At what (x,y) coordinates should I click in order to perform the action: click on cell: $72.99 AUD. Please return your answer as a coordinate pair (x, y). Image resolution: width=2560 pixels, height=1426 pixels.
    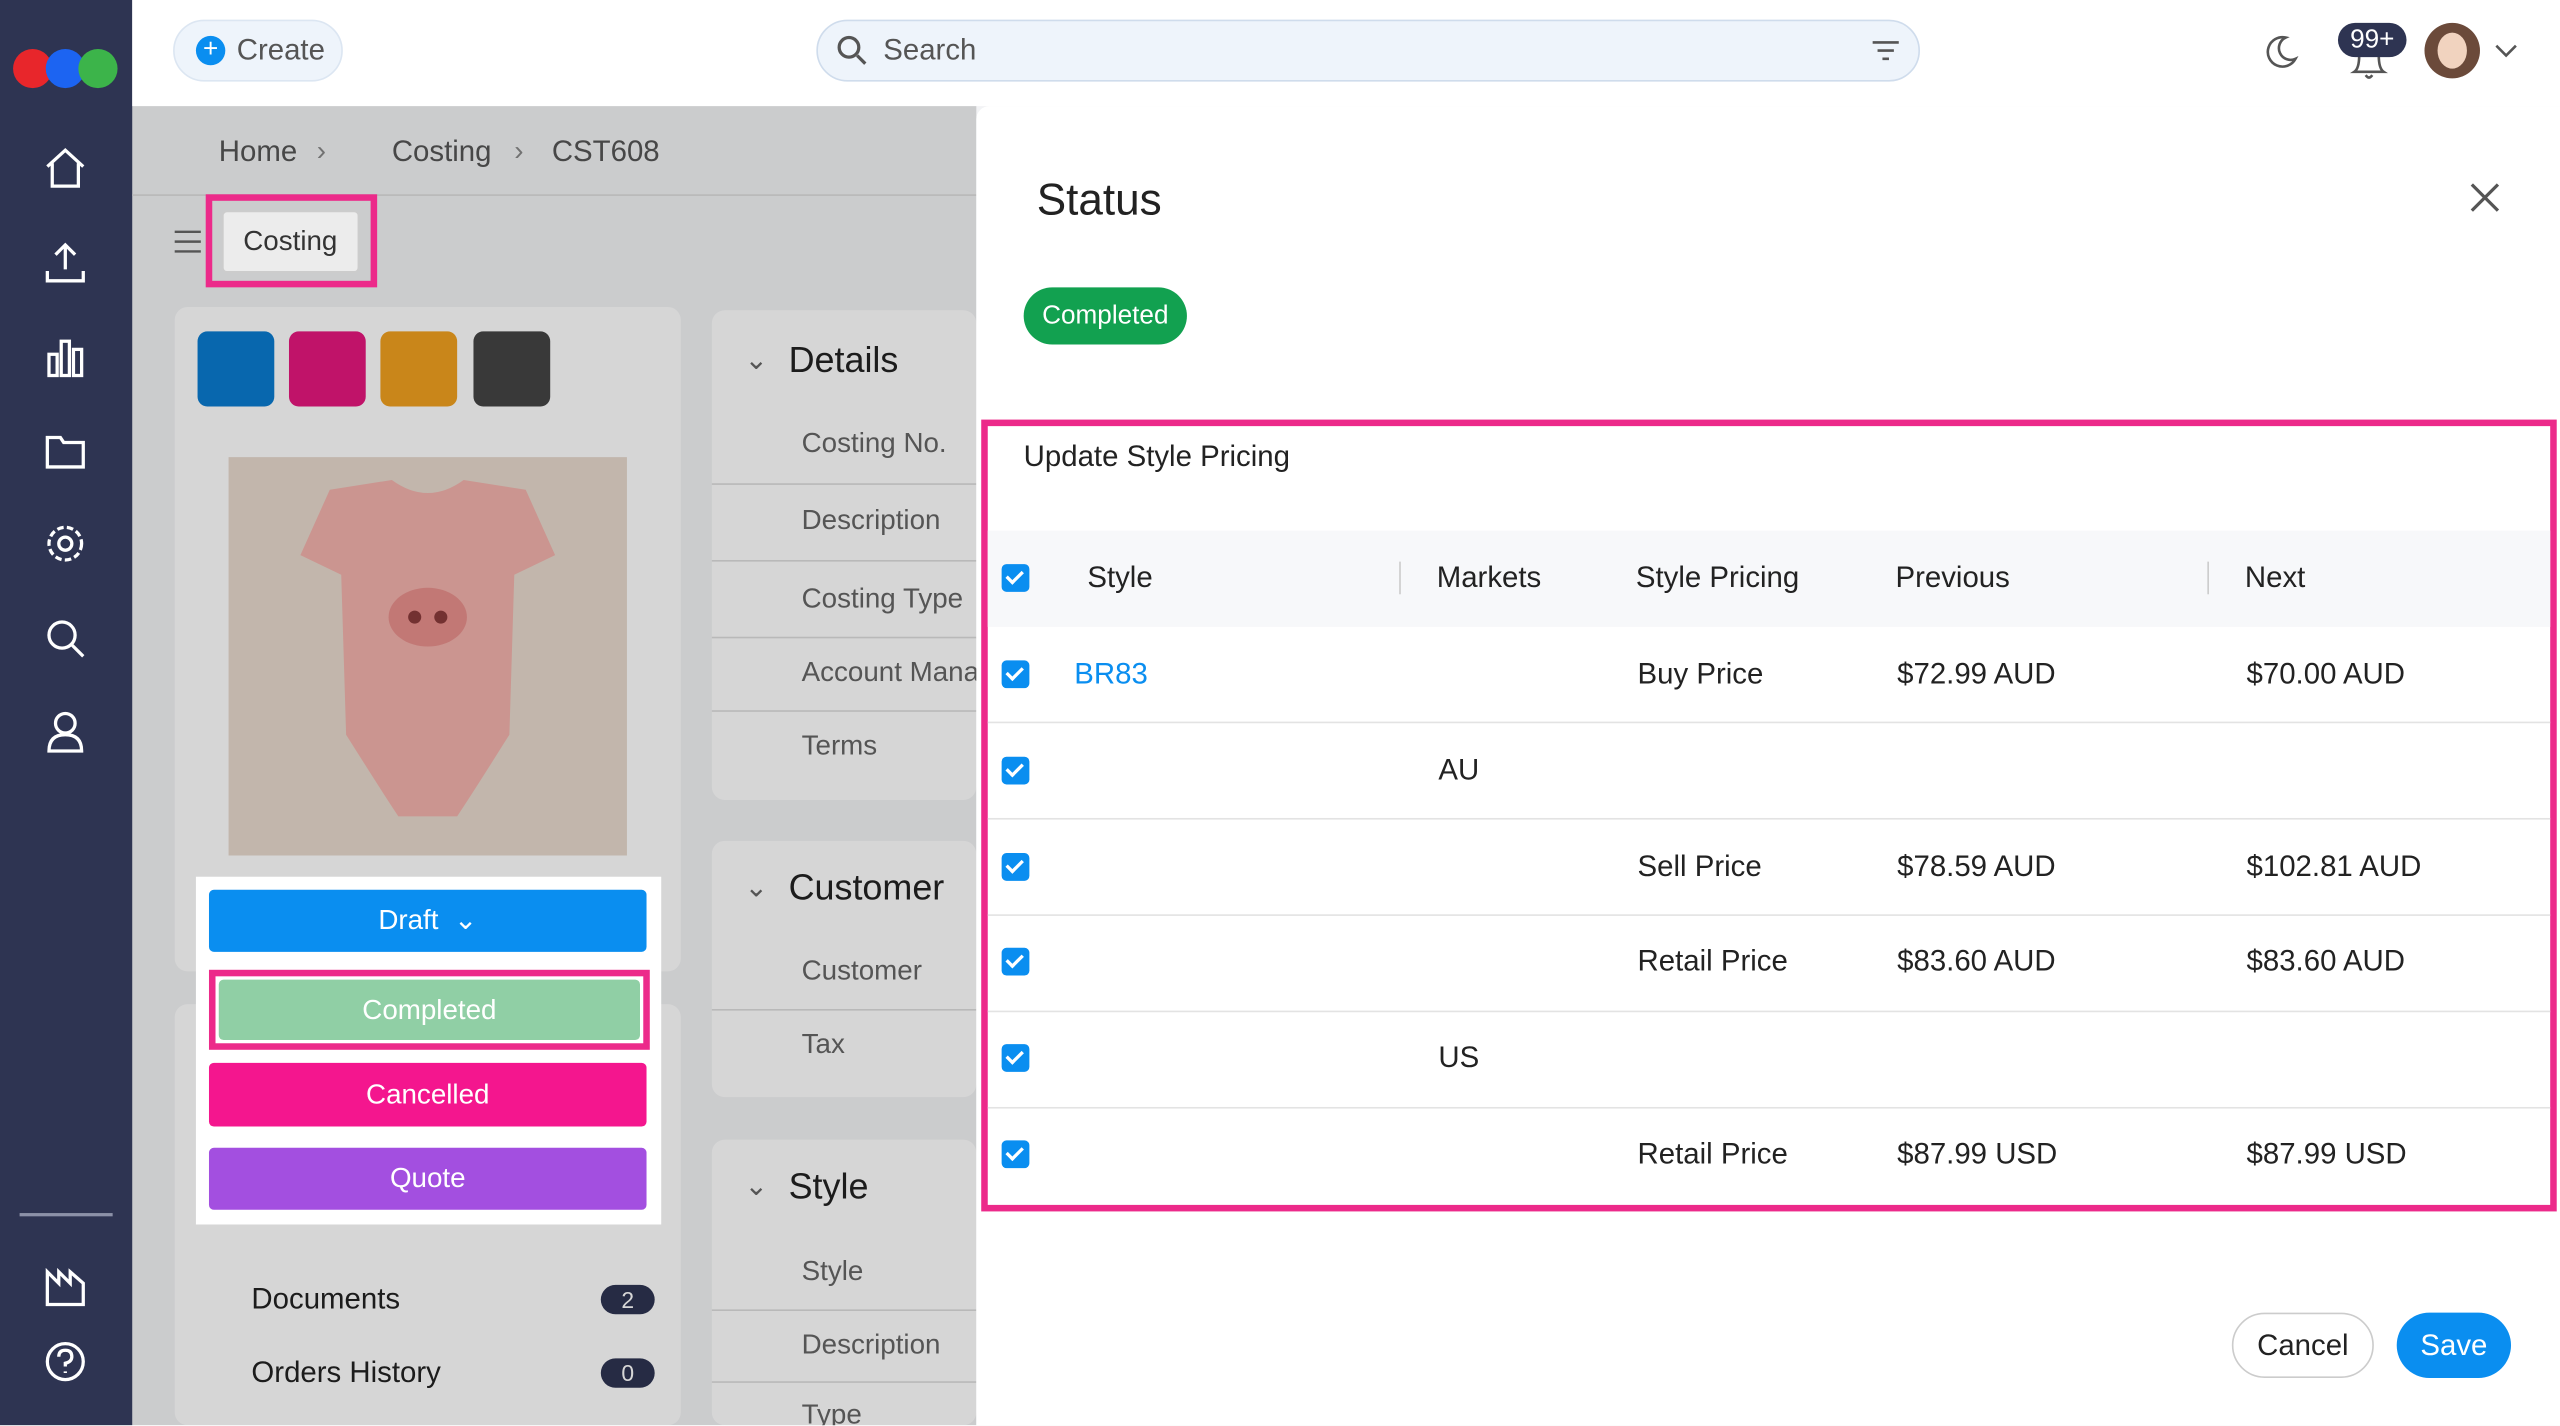
    Looking at the image, I should click on (1976, 673).